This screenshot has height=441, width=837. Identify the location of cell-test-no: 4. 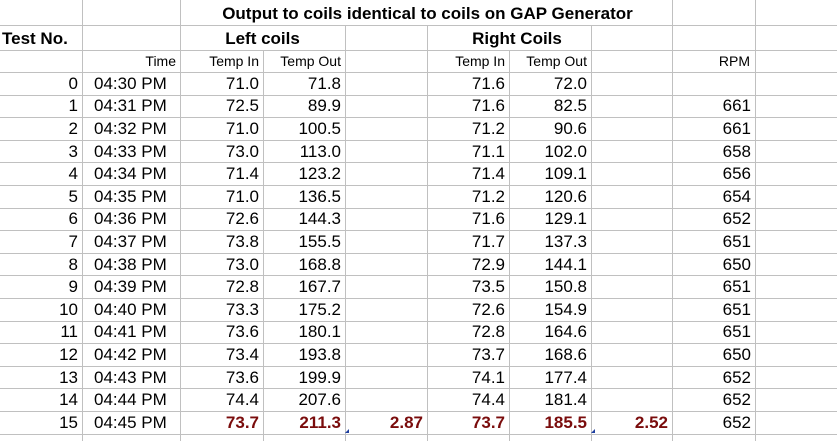
(73, 174).